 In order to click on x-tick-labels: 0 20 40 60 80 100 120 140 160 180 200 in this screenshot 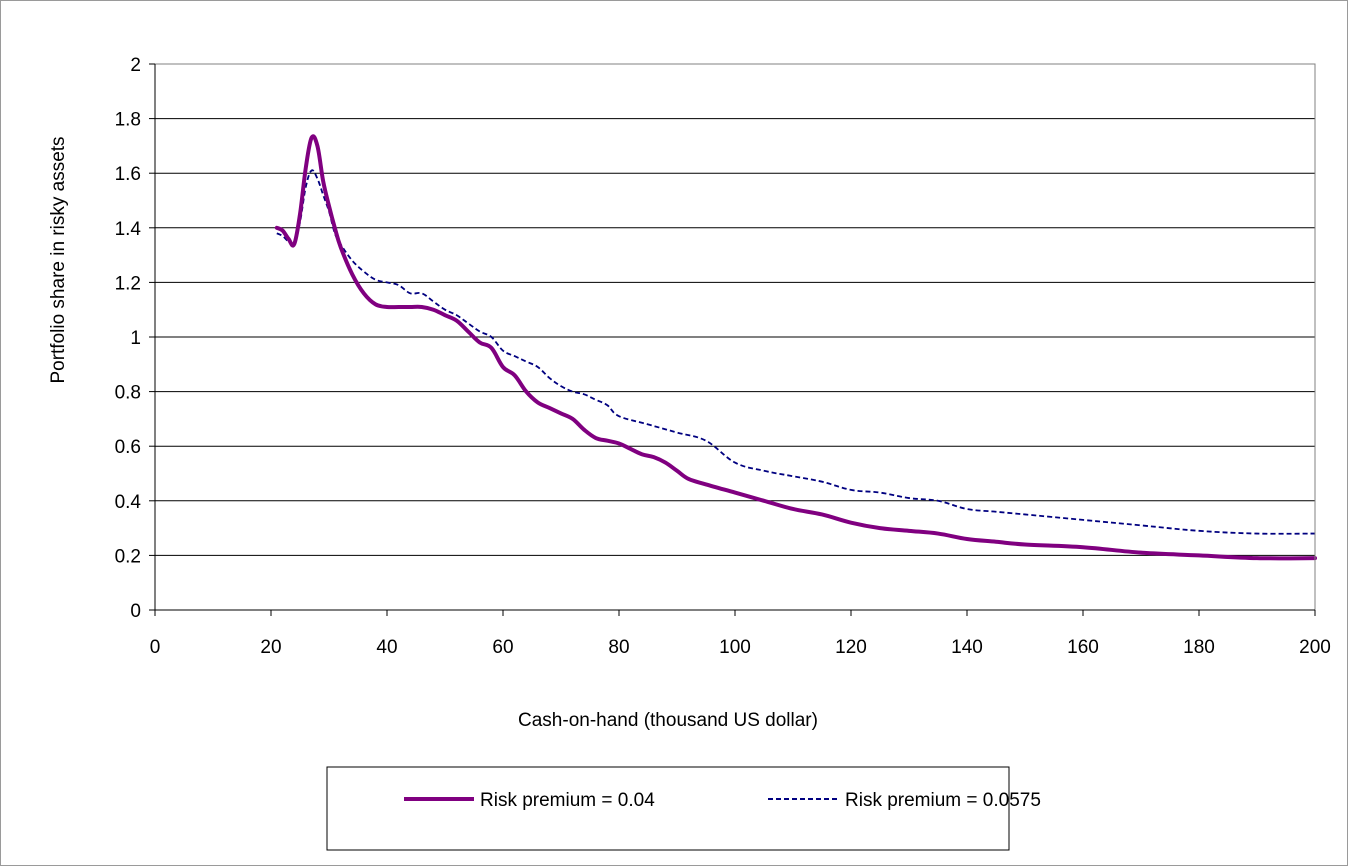, I will do `click(740, 647)`.